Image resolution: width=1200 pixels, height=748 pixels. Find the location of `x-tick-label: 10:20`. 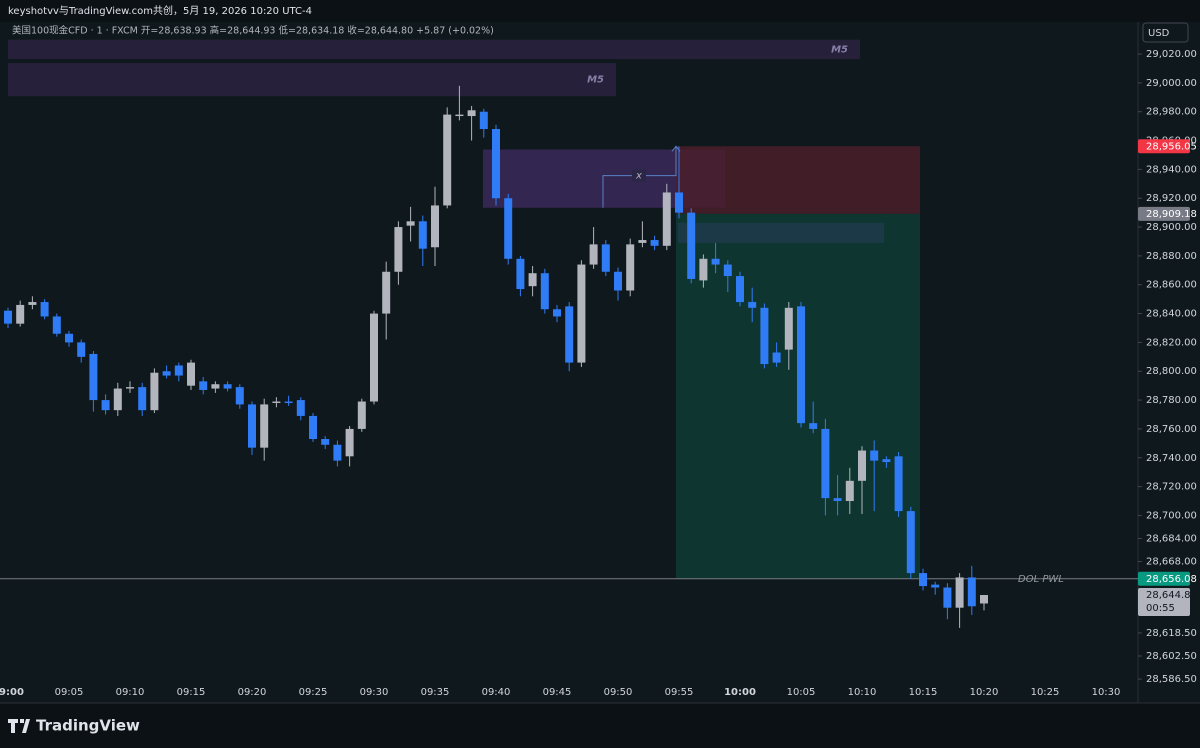

x-tick-label: 10:20 is located at coordinates (984, 692).